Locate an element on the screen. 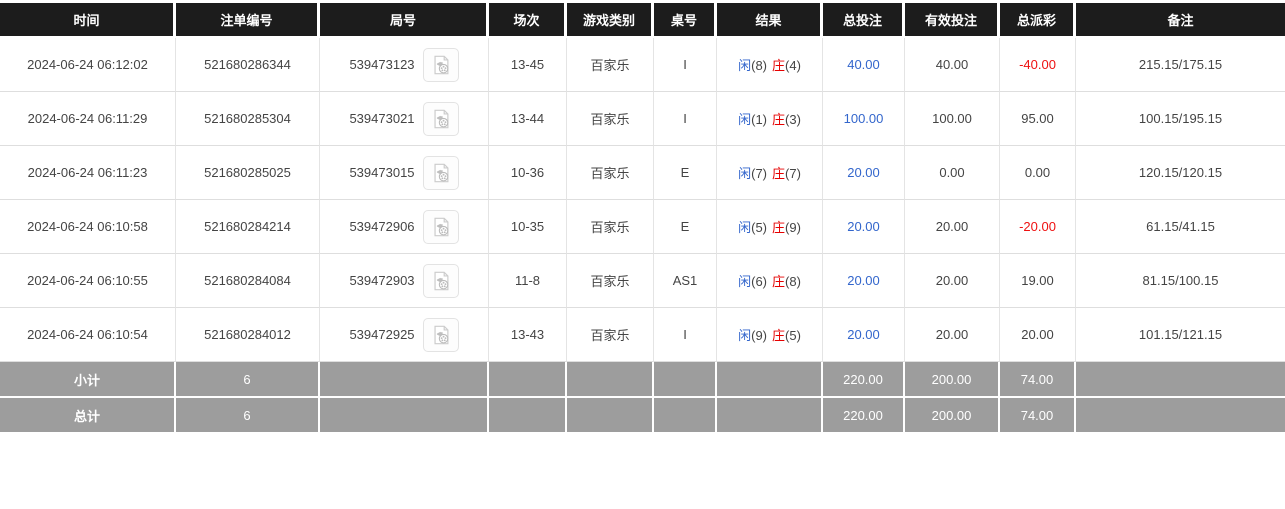  round-id: 539472925 is located at coordinates (382, 334).